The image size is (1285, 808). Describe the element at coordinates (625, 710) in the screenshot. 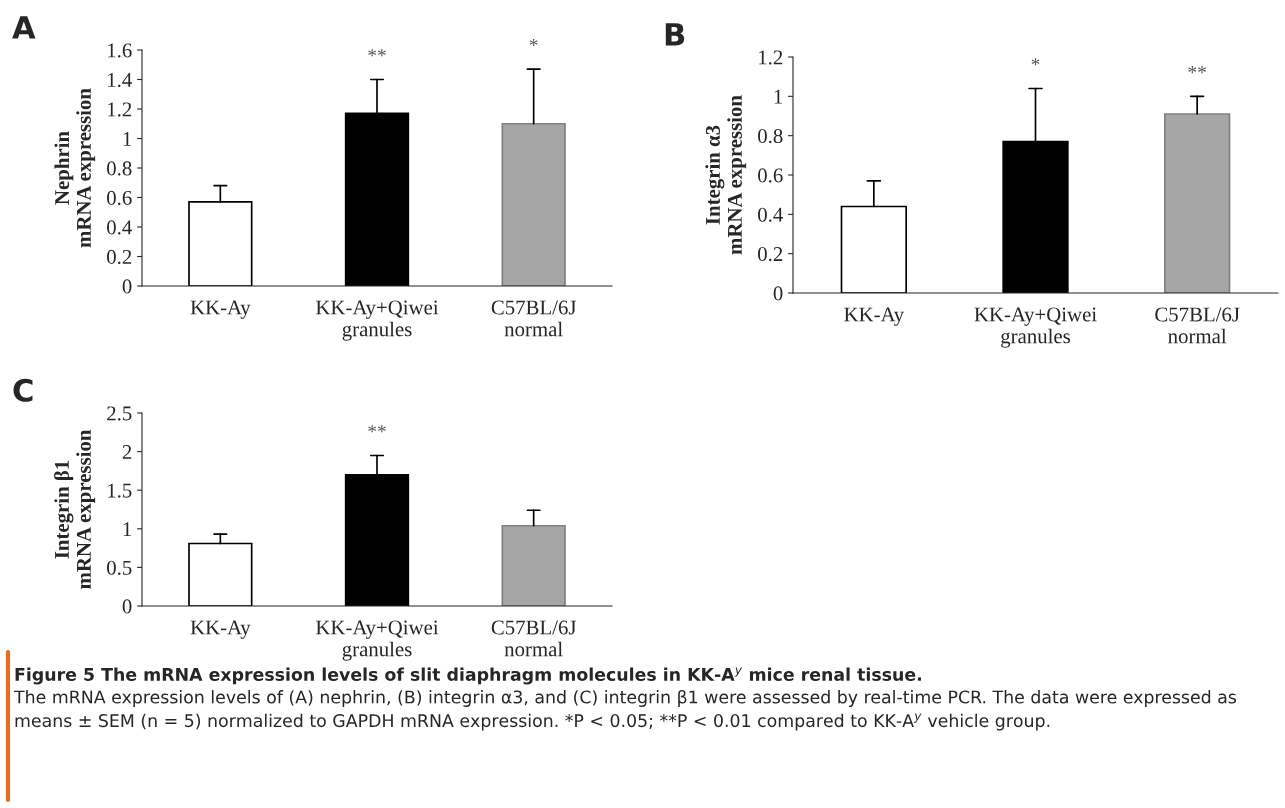

I see `text: The mRNA expression levels of (A) nephrin, (B) integrin α3, and (C) integrin β1 were assessed by real-time PCR. The data were expressed as means ± SEM (n = 5) normalized to GAPDH mRNA expression. *P < 0.05; **P < 0.01 compared to KK-A$^{y}$ vehicle group.` at that location.